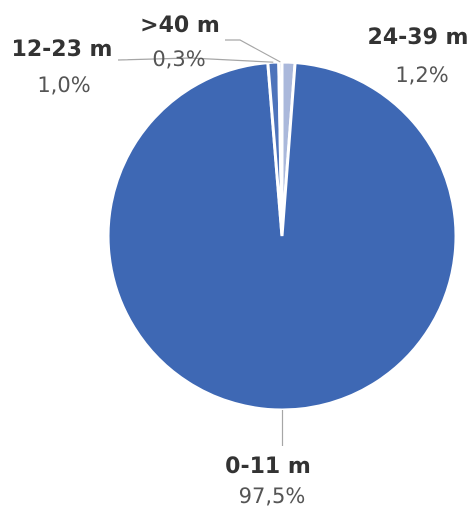  What do you see at coordinates (63, 85) in the screenshot?
I see `slice-value-12-23: 1,0%` at bounding box center [63, 85].